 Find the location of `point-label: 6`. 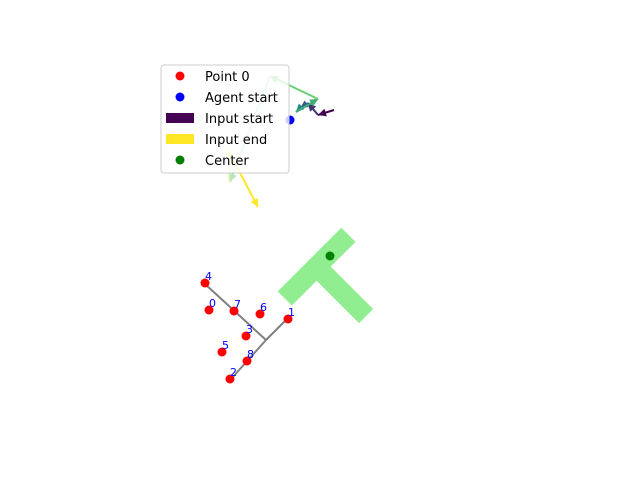

point-label: 6 is located at coordinates (263, 307).